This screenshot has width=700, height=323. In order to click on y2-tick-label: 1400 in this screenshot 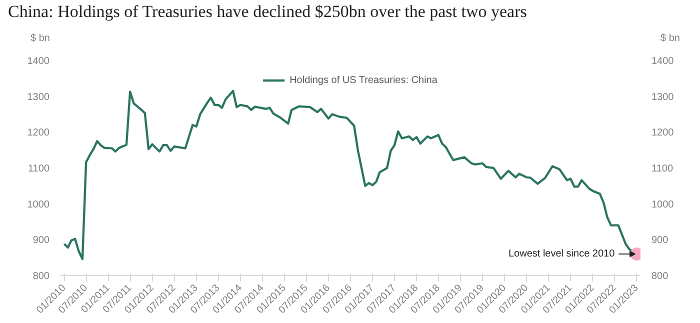, I will do `click(663, 61)`.